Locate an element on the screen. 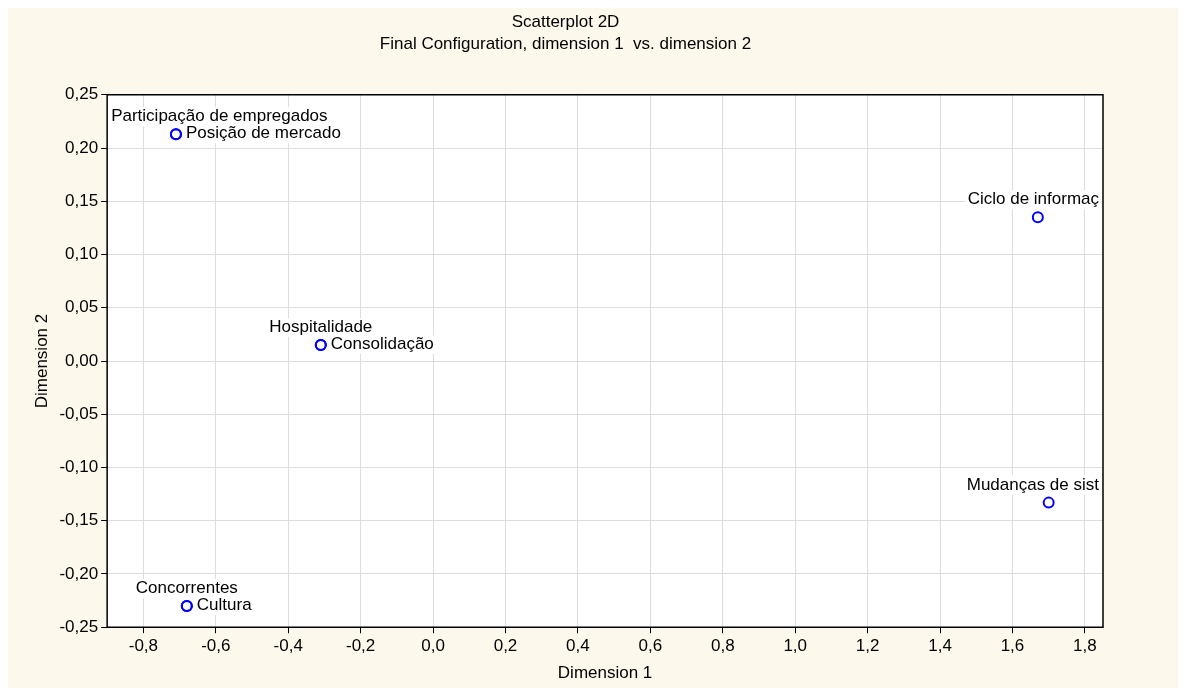 The image size is (1189, 695). annotation: Concorrentes is located at coordinates (186, 588).